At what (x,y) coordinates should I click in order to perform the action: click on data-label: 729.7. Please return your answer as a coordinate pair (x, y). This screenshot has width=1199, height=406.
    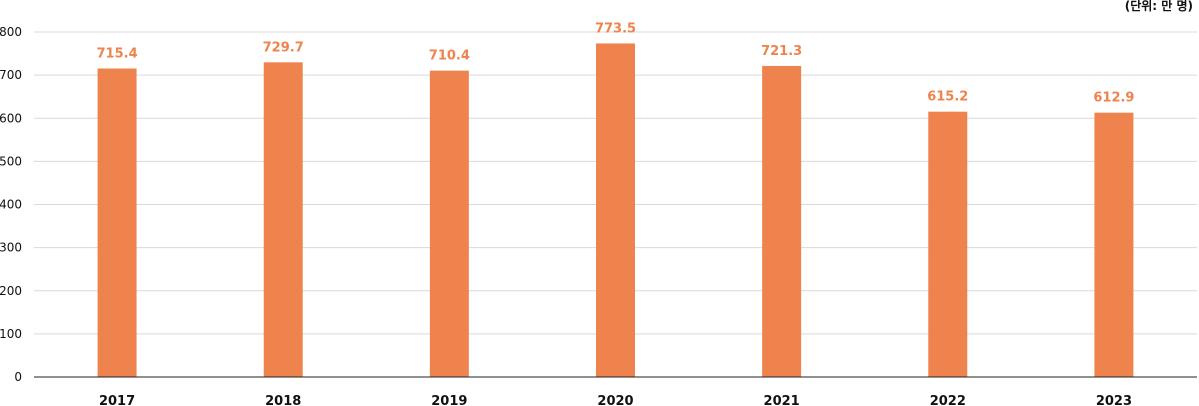
    Looking at the image, I should click on (283, 47).